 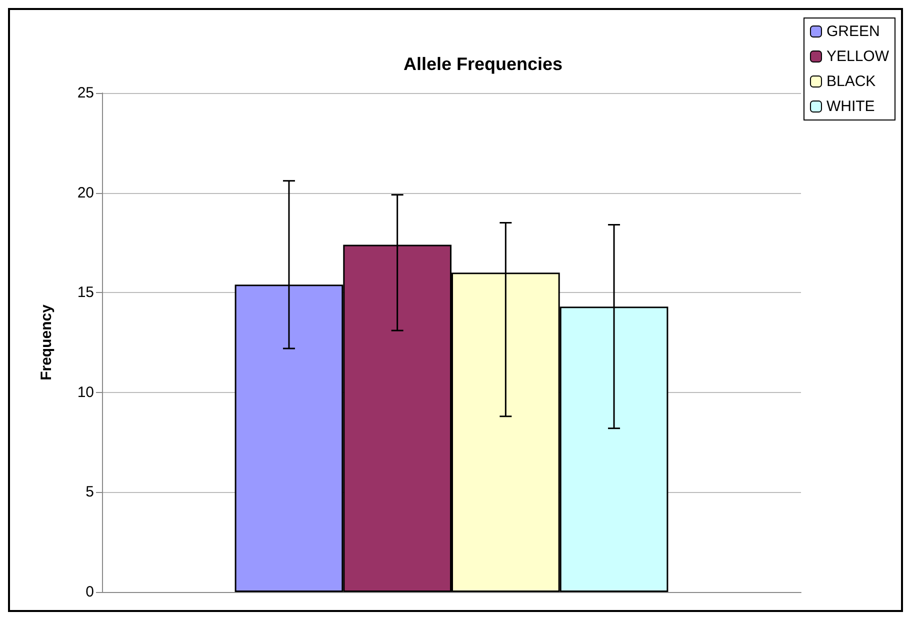 I want to click on legend-label: GREEN, so click(x=853, y=31).